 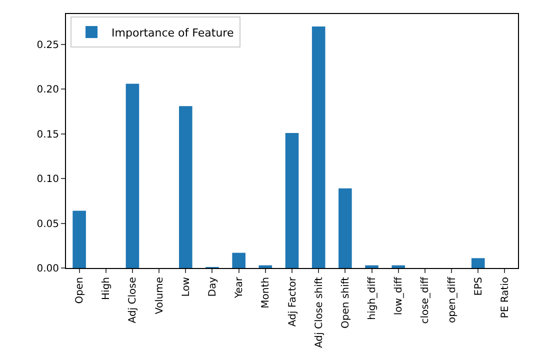 I want to click on x-tick-label: close_diff, so click(x=426, y=300).